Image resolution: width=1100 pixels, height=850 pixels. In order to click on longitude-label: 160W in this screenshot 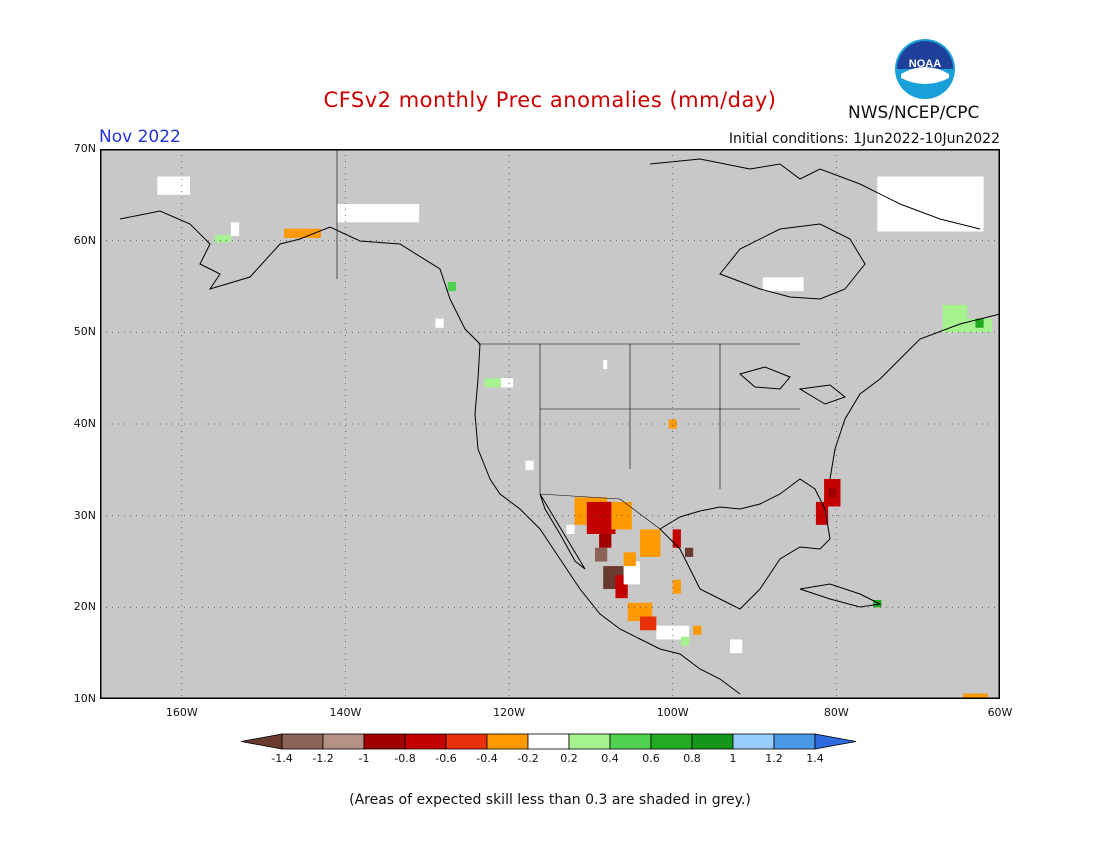, I will do `click(181, 712)`.